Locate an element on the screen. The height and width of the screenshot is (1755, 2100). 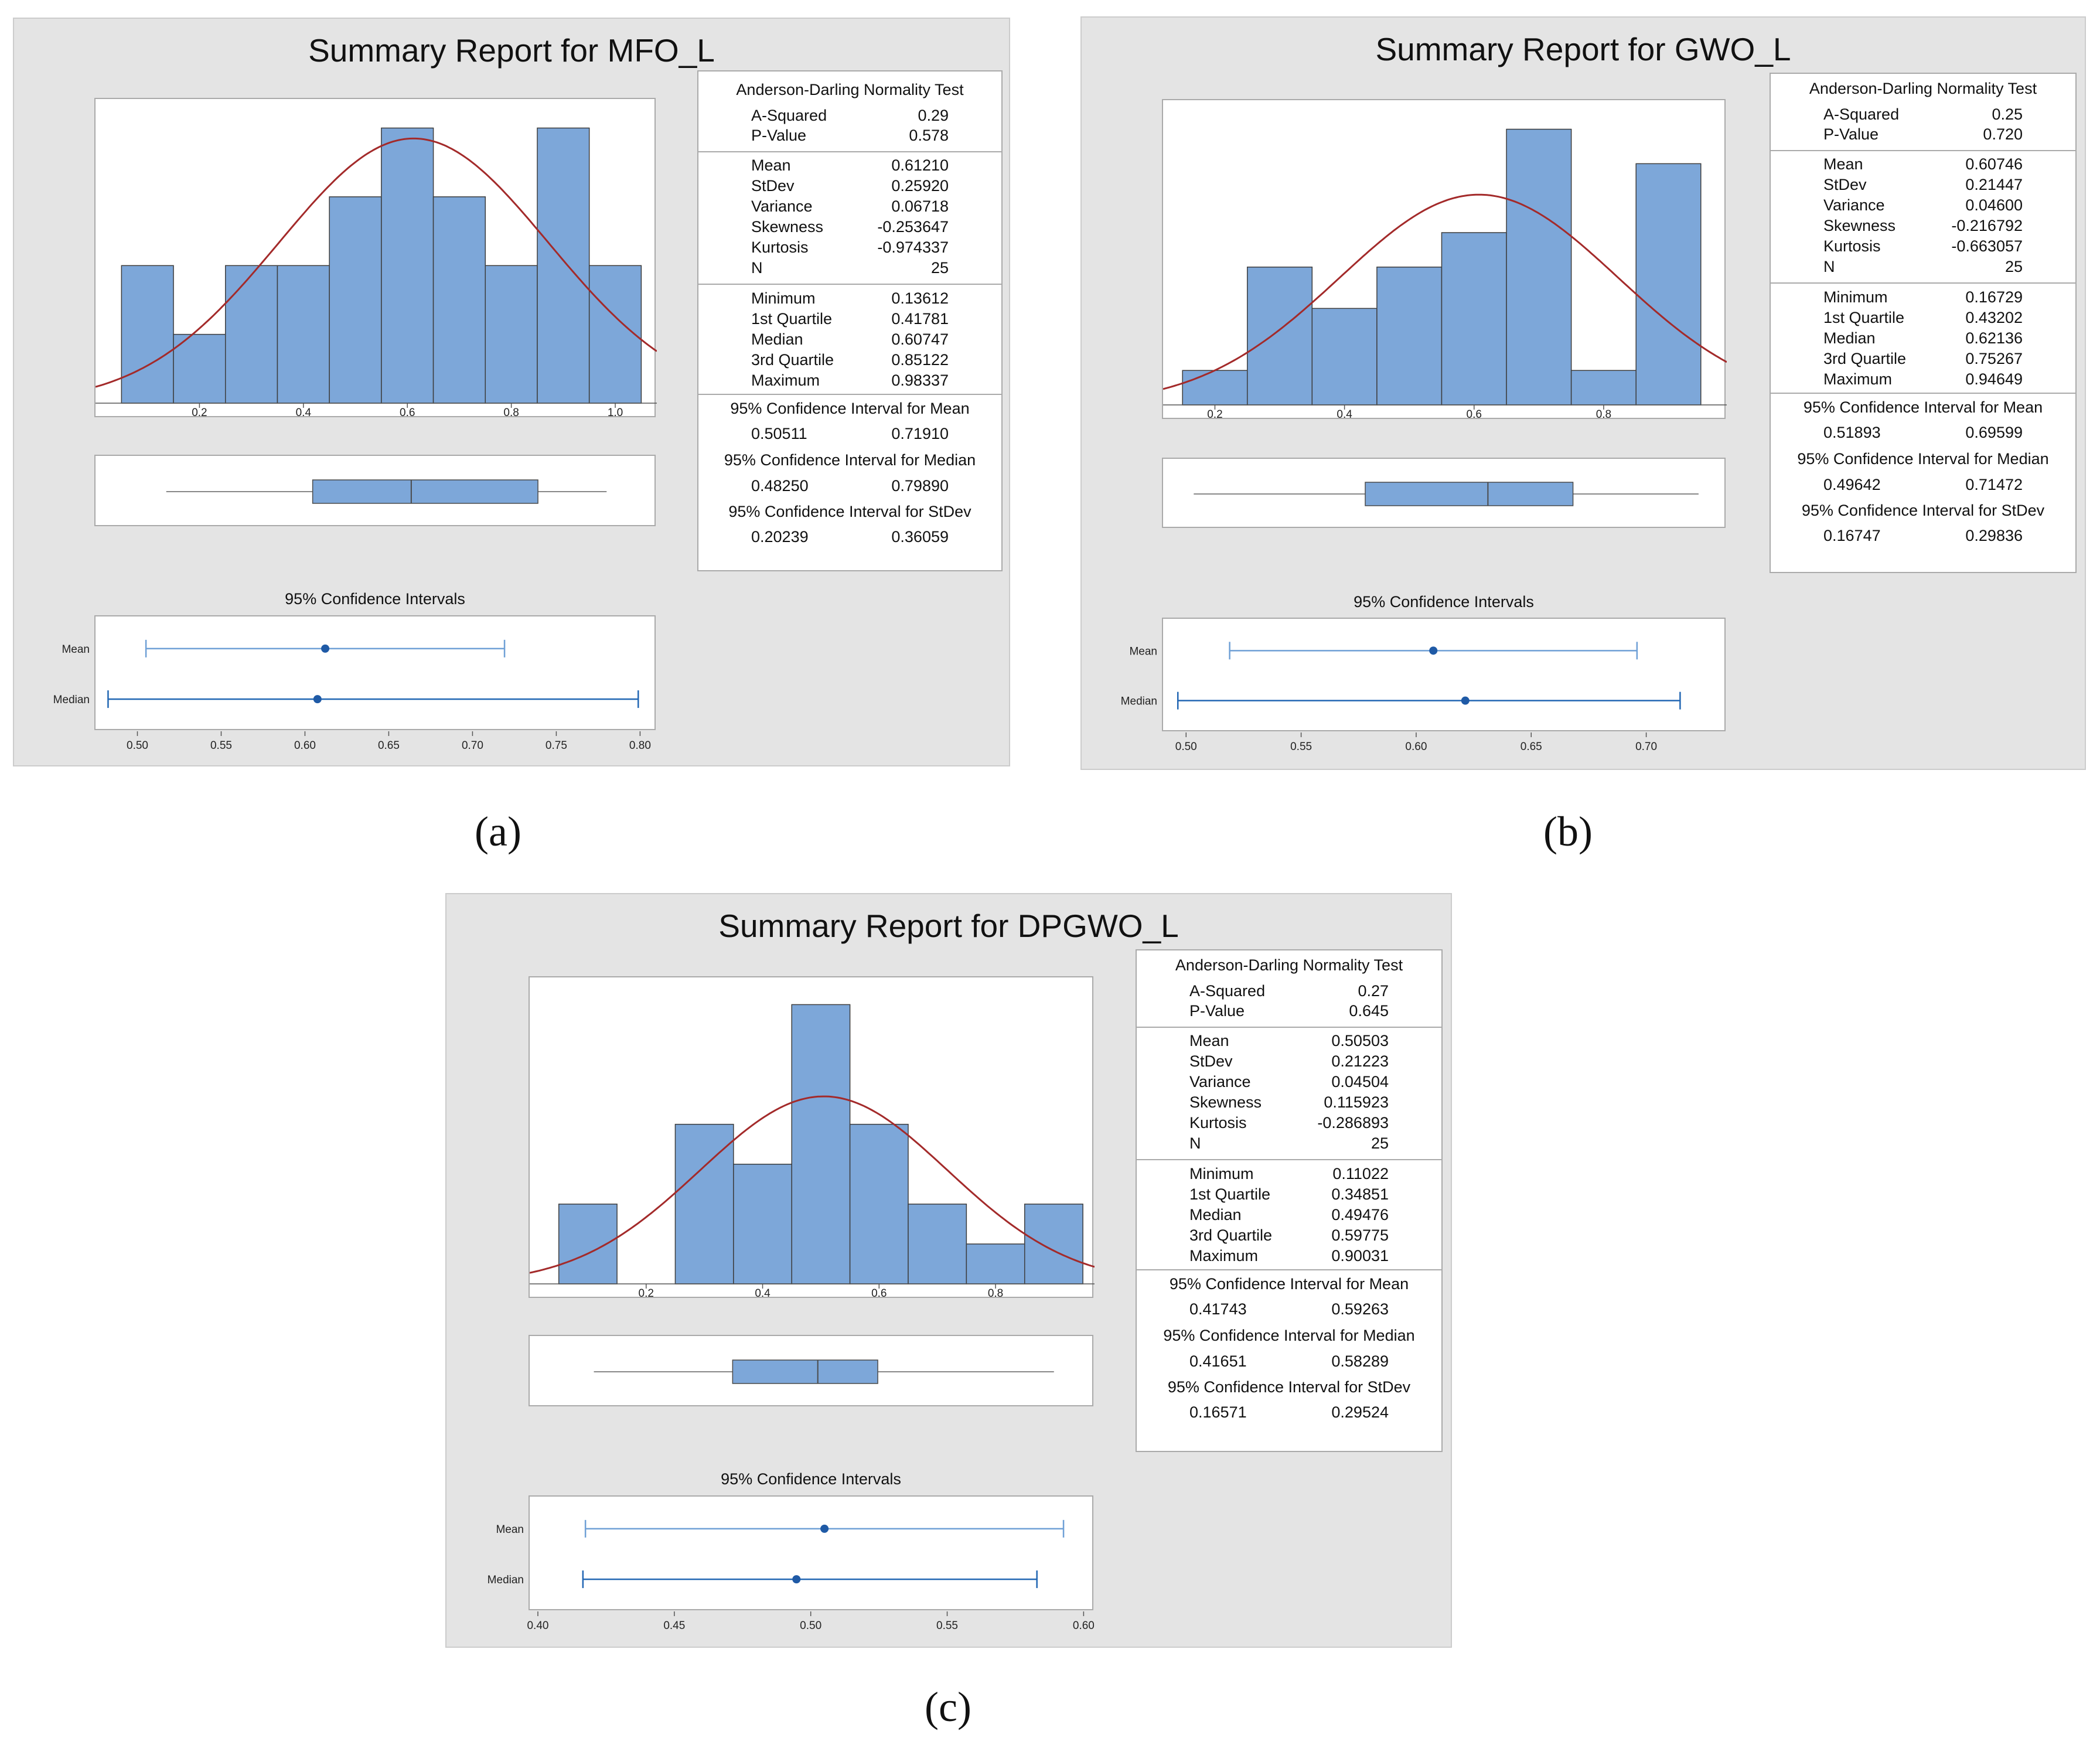
stat-value-q3: 0.75267 is located at coordinates (1994, 359).